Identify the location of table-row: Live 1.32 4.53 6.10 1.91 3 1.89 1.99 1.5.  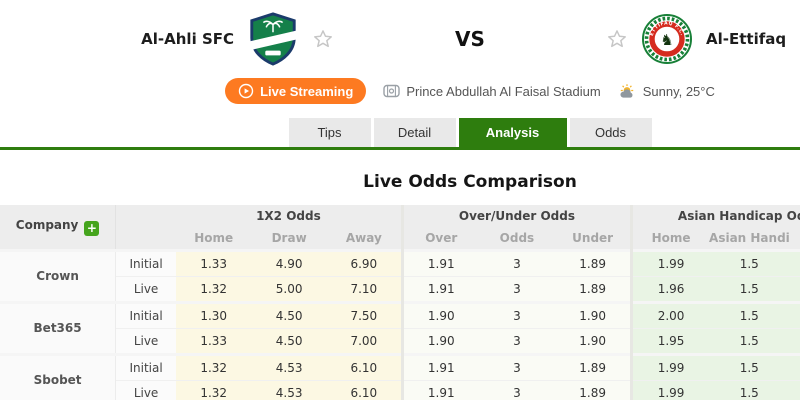
(400, 390).